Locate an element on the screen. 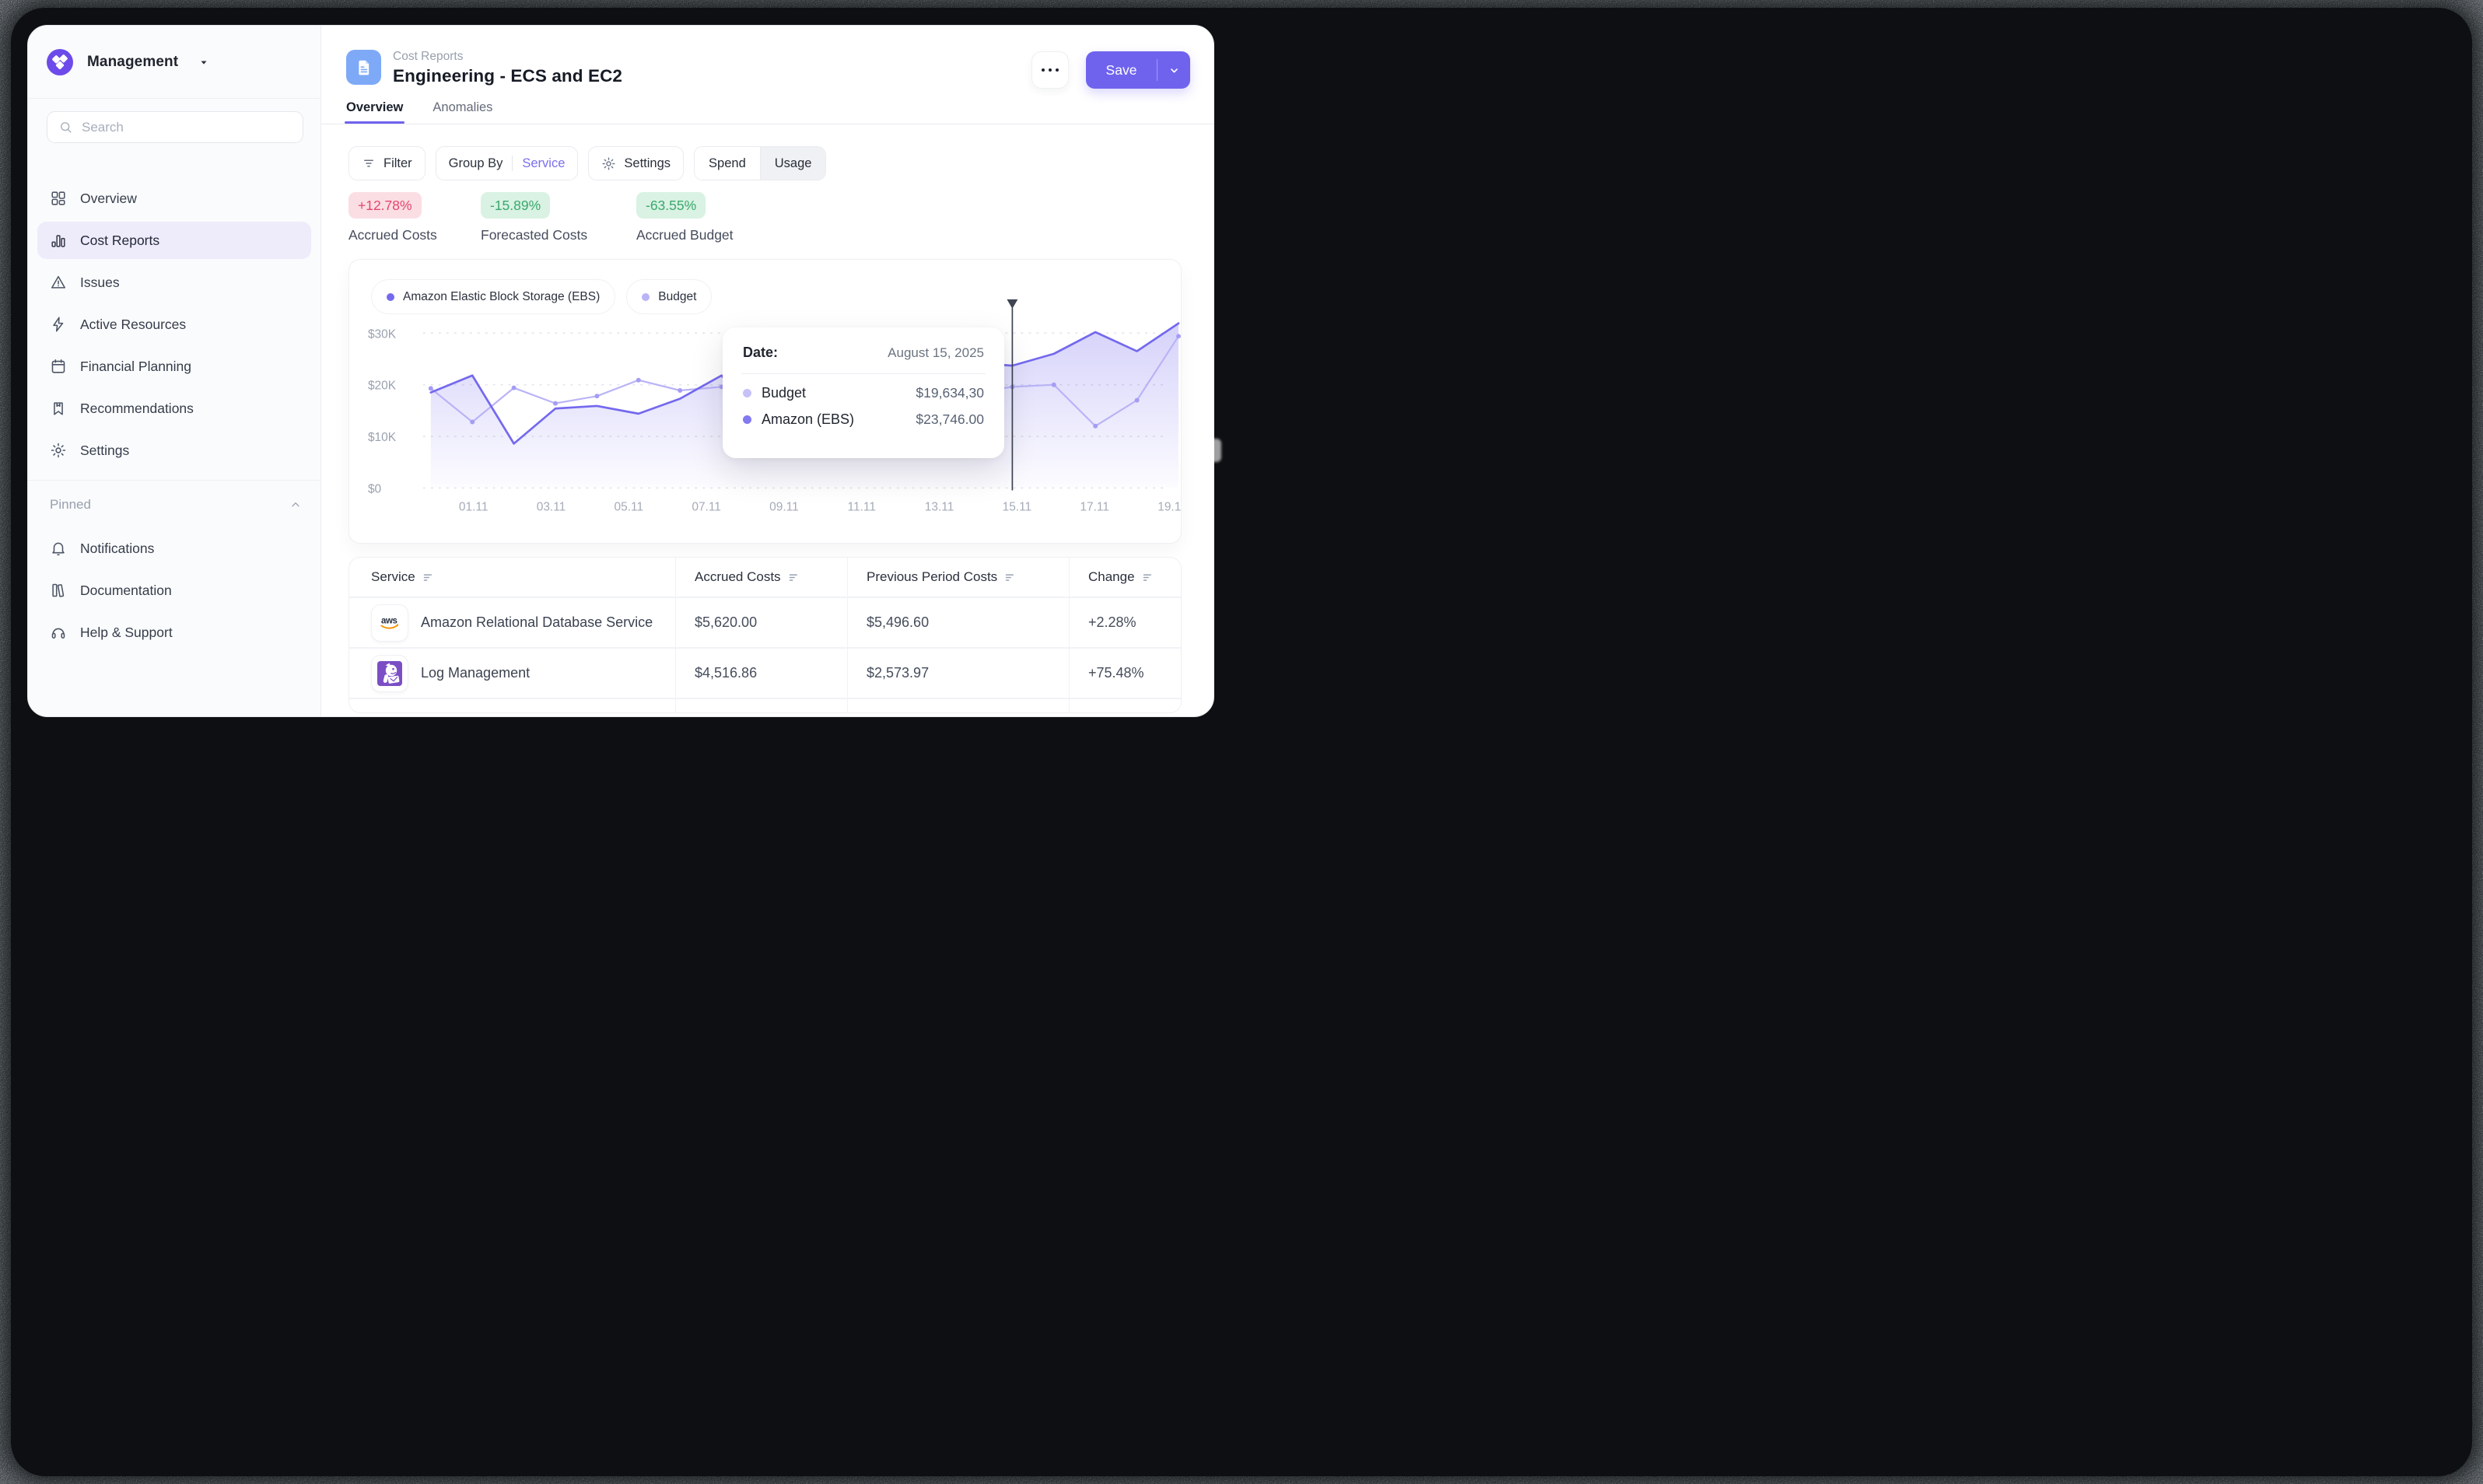  segment-spend: Spend is located at coordinates (728, 163).